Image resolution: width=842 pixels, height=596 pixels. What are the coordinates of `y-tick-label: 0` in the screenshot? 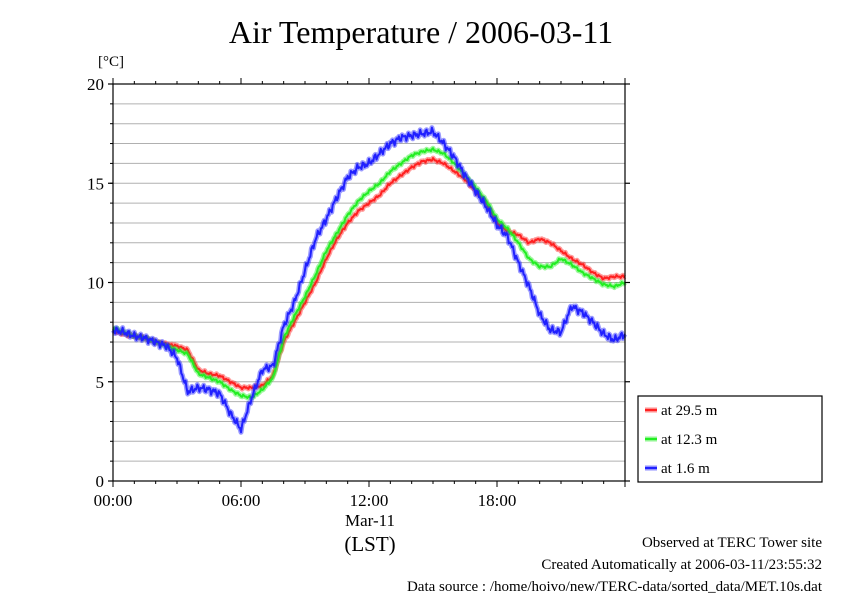 It's located at (100, 481).